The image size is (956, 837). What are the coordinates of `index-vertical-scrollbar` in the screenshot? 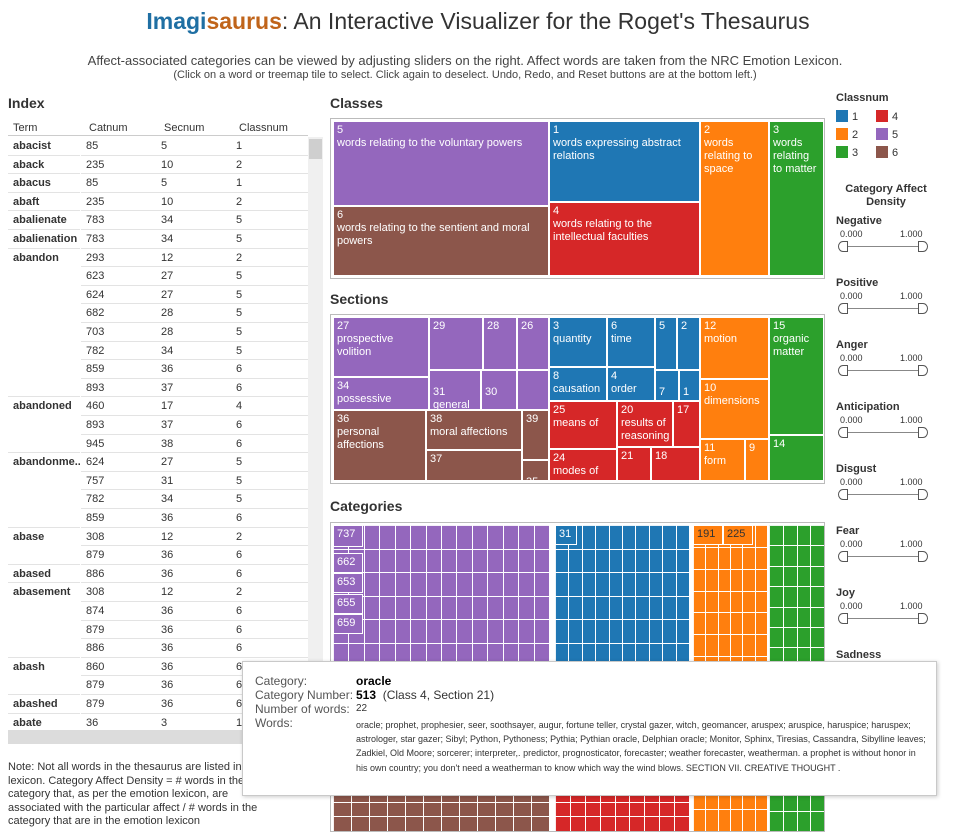 It's located at (315, 442).